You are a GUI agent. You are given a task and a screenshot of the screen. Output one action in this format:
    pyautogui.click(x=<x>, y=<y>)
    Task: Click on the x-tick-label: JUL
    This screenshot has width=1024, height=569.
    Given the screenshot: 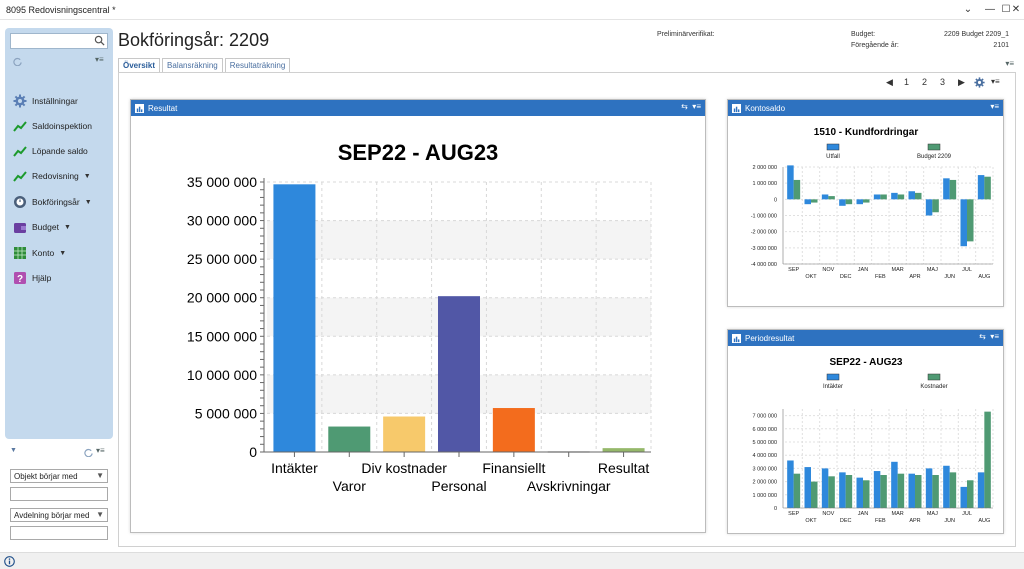 What is the action you would take?
    pyautogui.click(x=967, y=514)
    